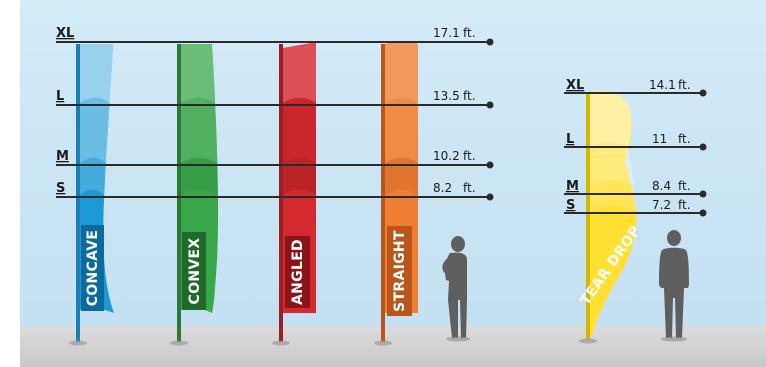 The height and width of the screenshot is (367, 766). I want to click on flag-concave-size-l, so click(95, 130).